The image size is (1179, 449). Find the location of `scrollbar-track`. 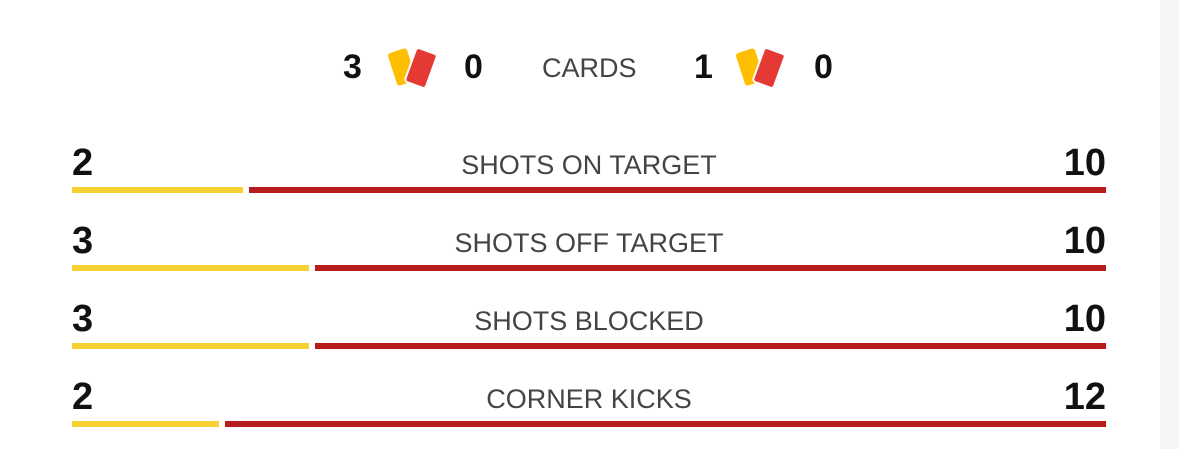

scrollbar-track is located at coordinates (1169, 224).